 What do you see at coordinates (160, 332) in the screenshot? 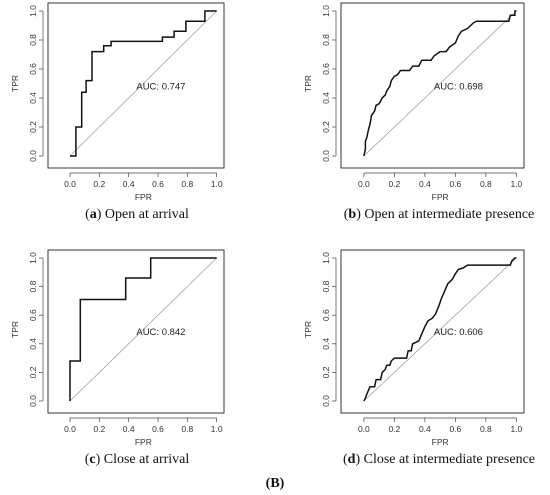
I see `auc-annotation: AUC: 0.842` at bounding box center [160, 332].